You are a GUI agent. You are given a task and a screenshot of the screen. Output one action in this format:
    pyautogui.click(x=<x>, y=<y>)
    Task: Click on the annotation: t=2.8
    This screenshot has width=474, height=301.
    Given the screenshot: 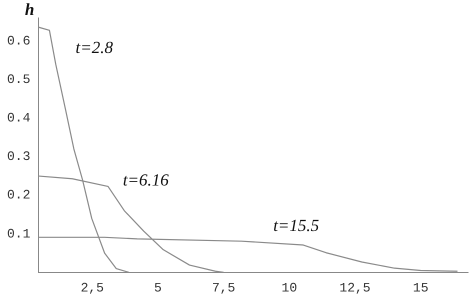 What is the action you would take?
    pyautogui.click(x=95, y=47)
    